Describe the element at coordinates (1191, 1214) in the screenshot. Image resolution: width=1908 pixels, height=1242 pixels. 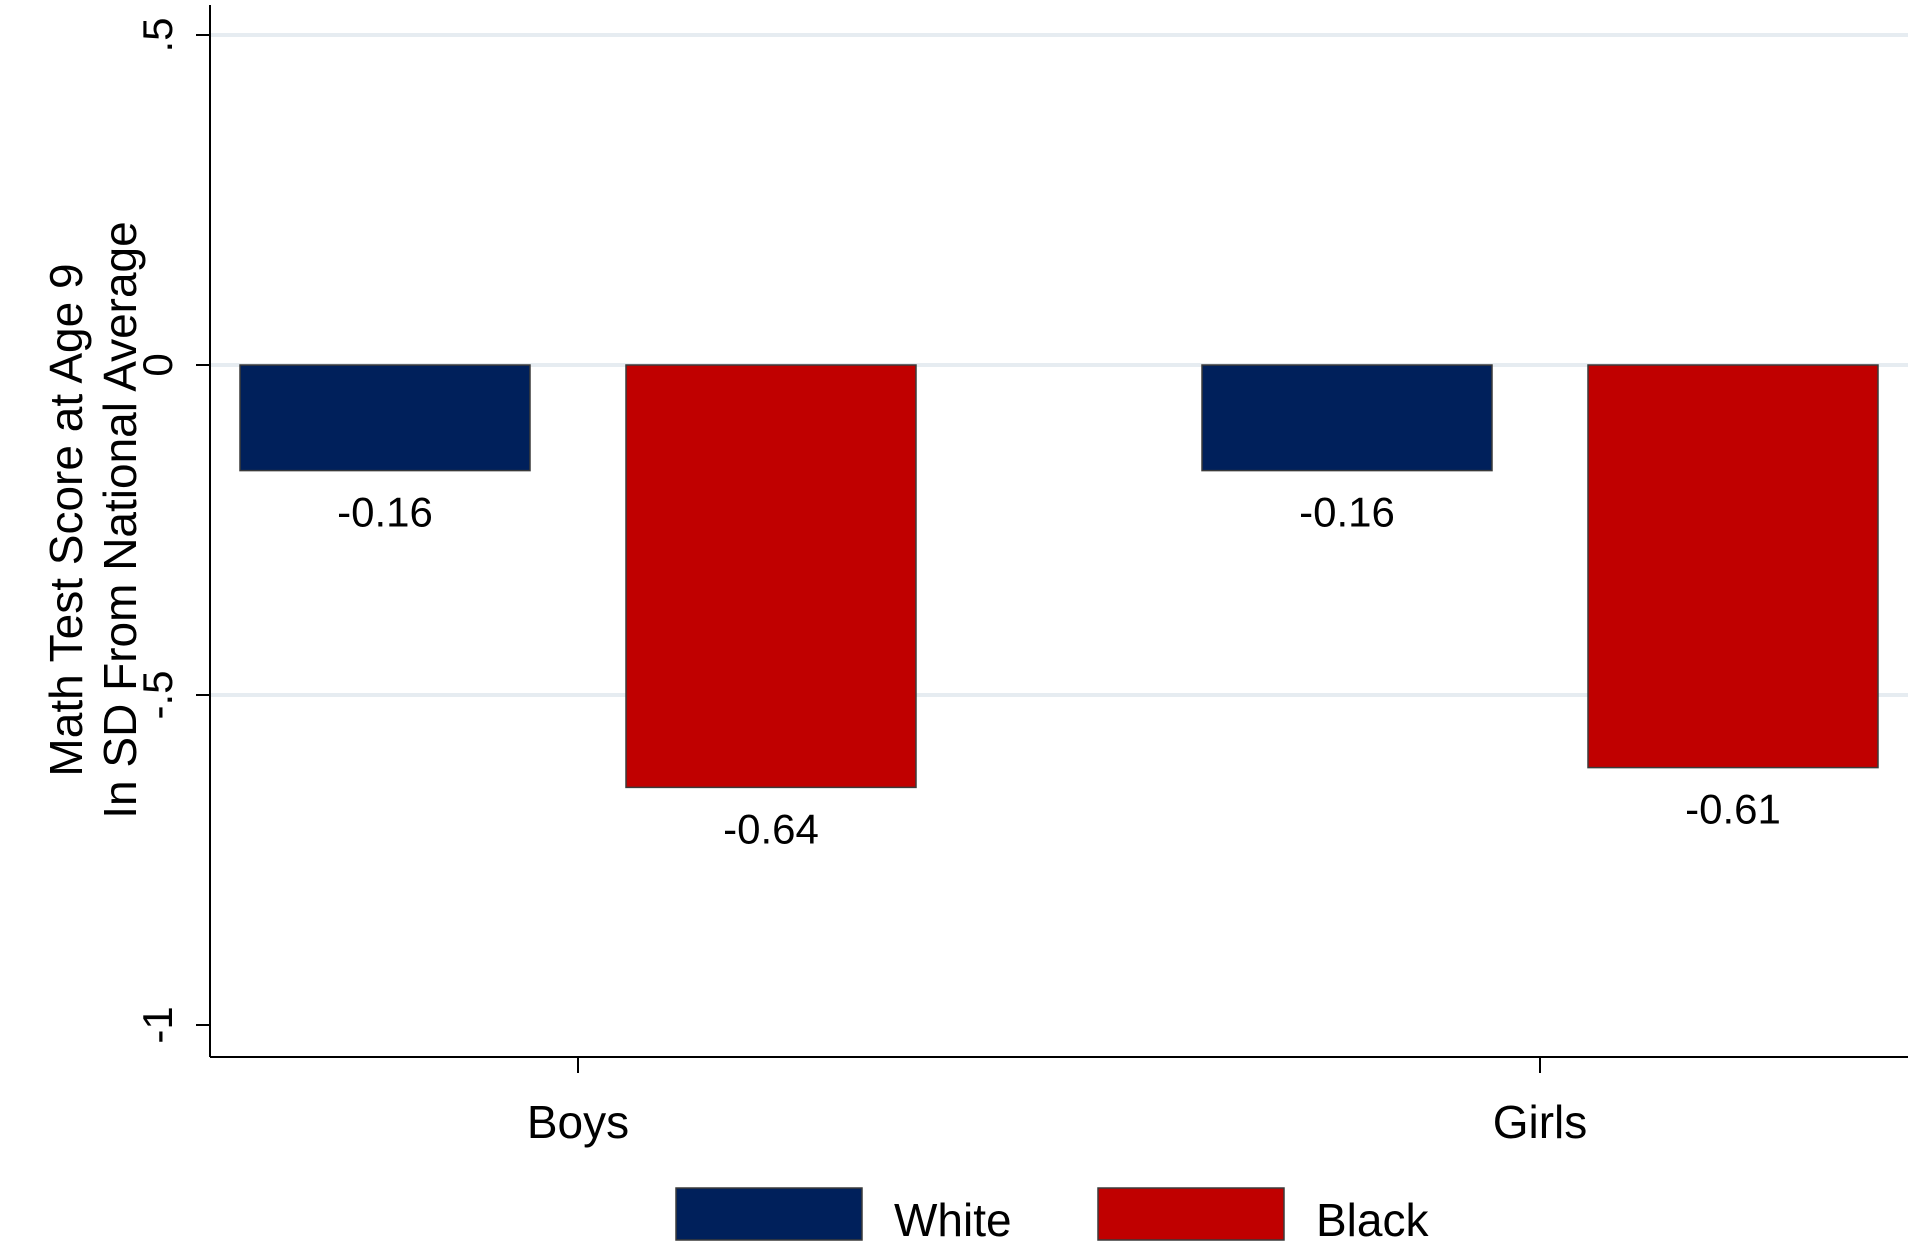
I see `legend-swatch-black` at that location.